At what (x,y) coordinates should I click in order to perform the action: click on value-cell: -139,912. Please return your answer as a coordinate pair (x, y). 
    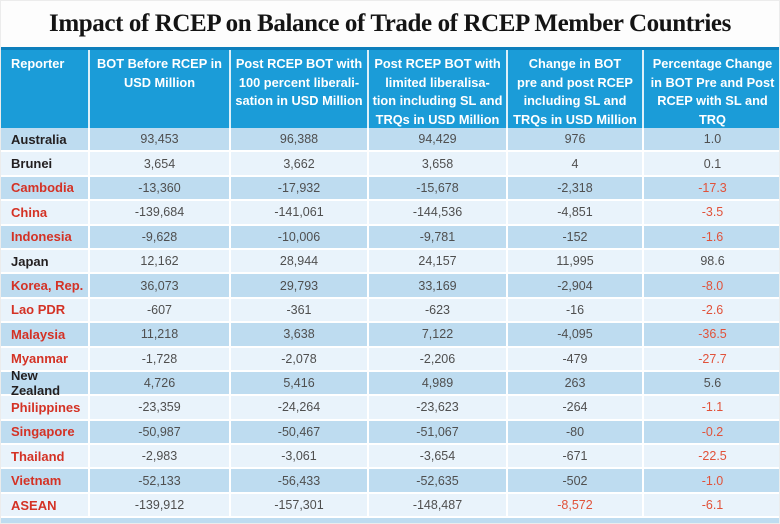
    Looking at the image, I should click on (160, 506).